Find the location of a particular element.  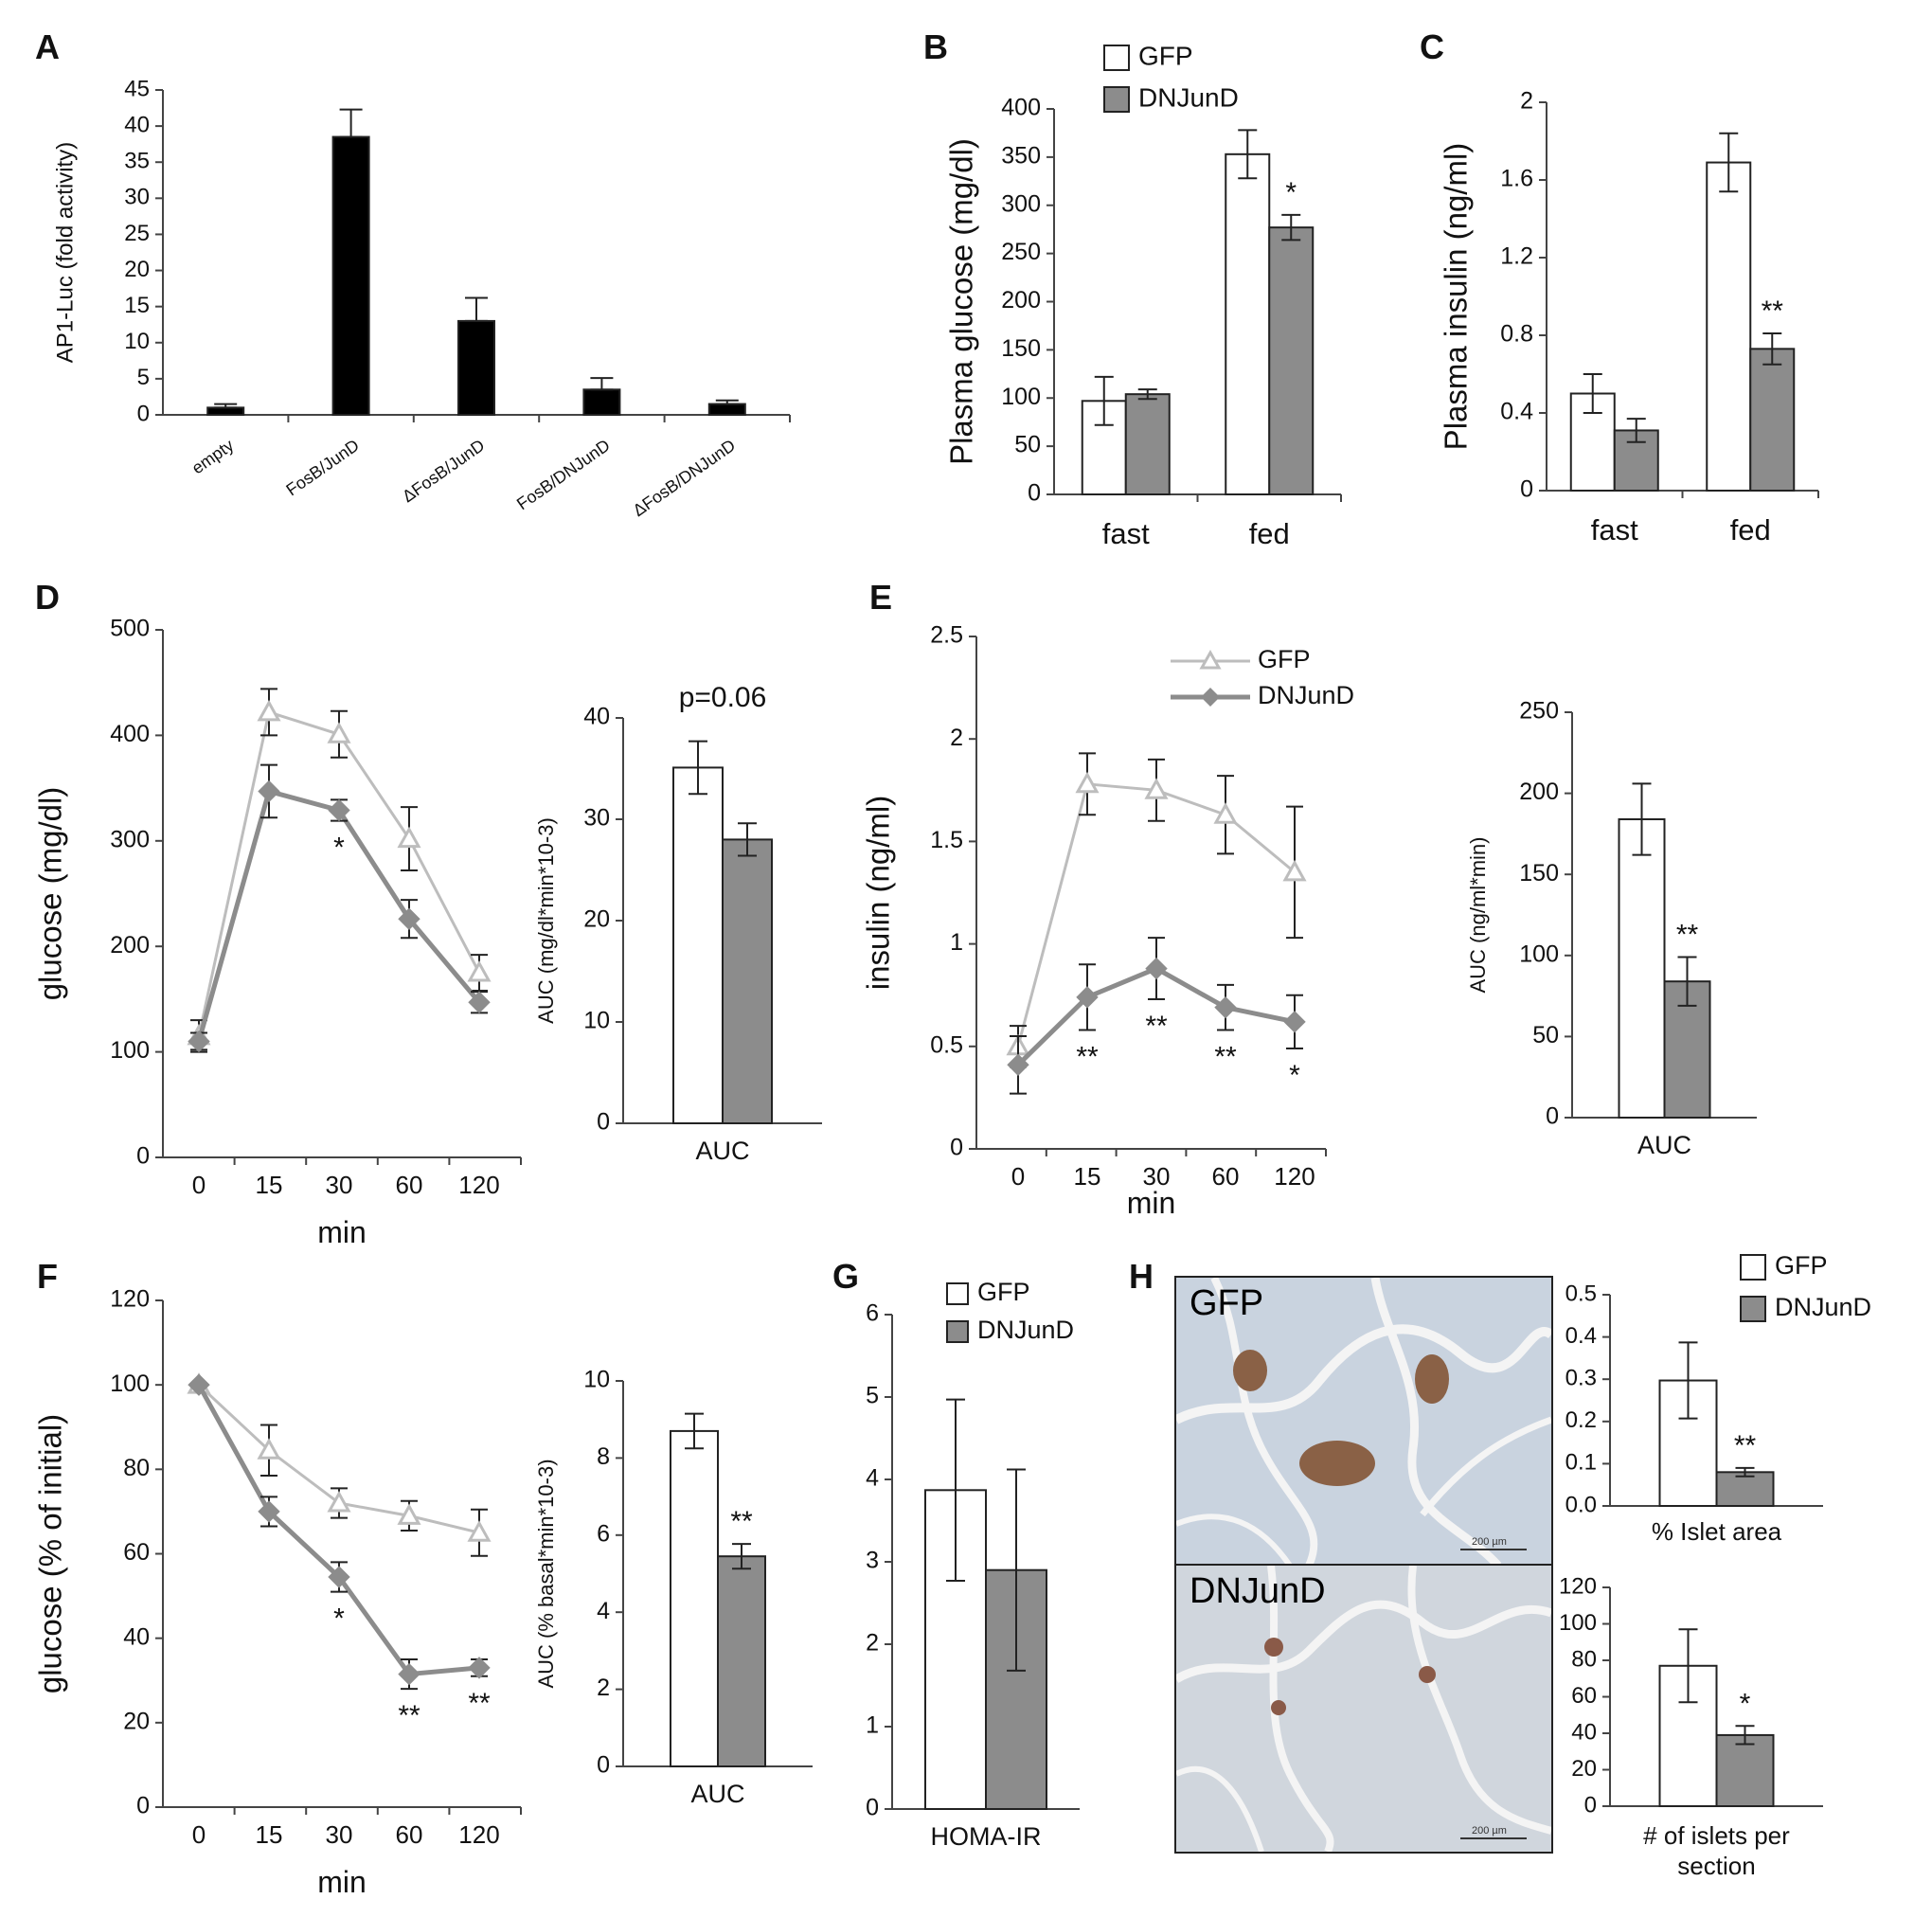

panel-a-y-tick-label: 40 is located at coordinates (137, 124).